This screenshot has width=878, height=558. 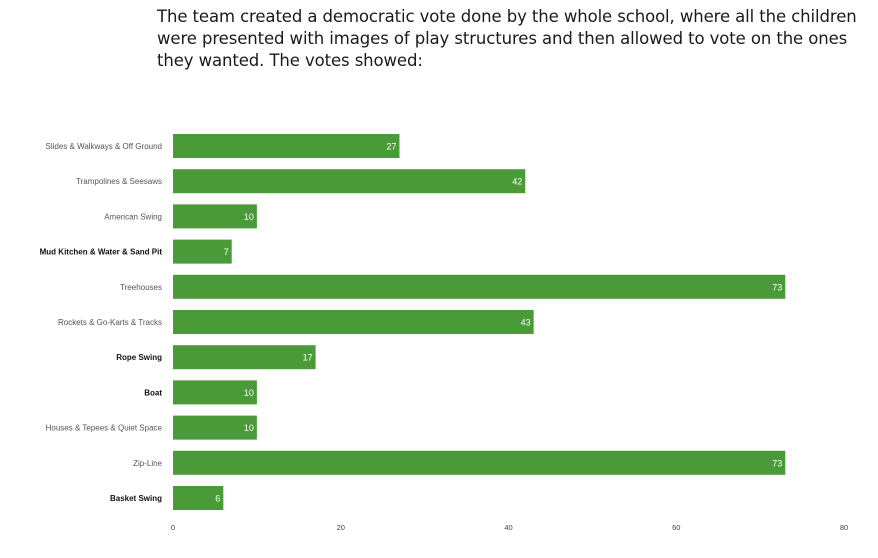 I want to click on x-tick-label-40: 40, so click(x=508, y=527).